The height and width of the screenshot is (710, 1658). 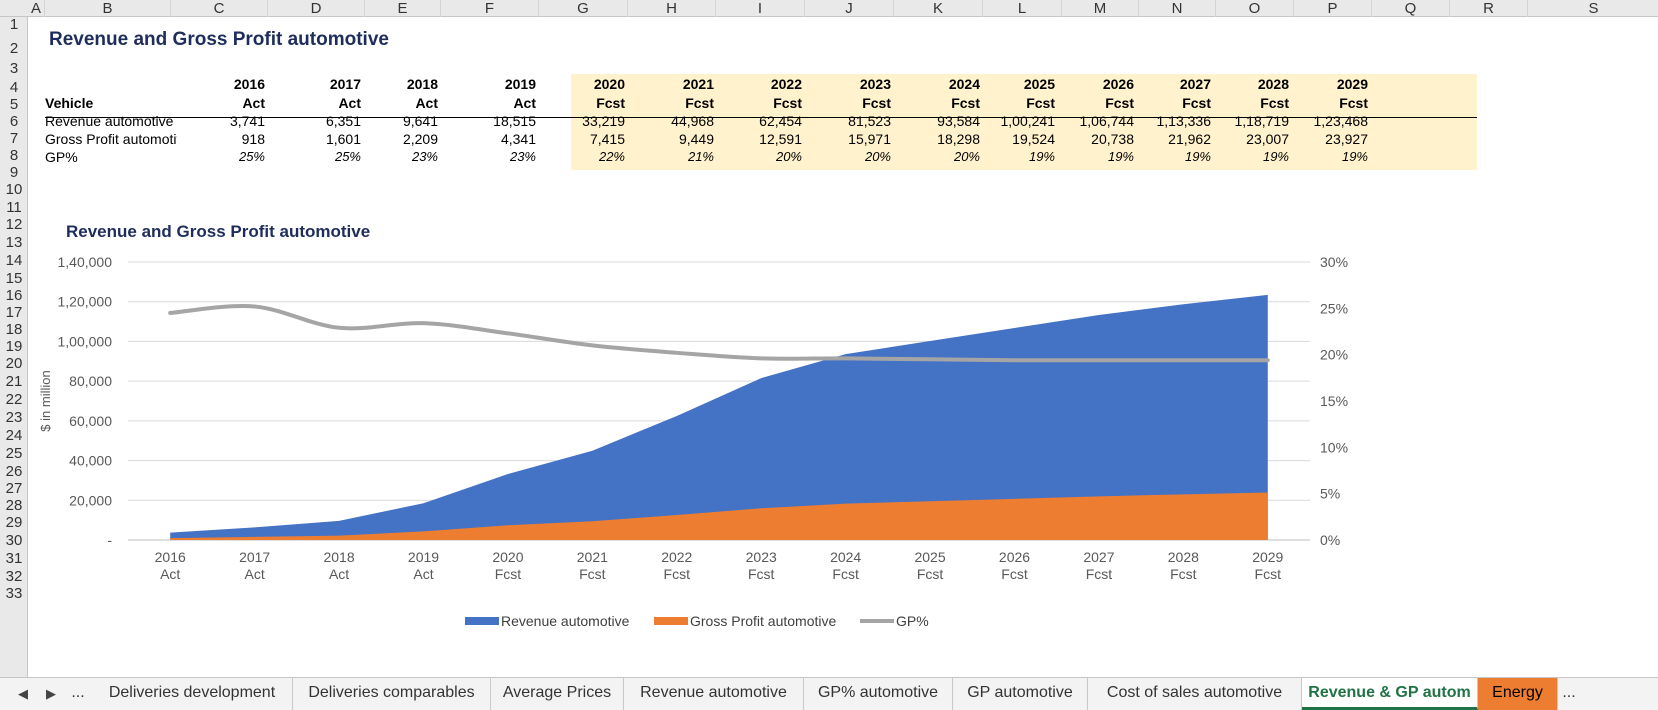 What do you see at coordinates (23, 693) in the screenshot?
I see `tab-scroll-left-icon: ◀` at bounding box center [23, 693].